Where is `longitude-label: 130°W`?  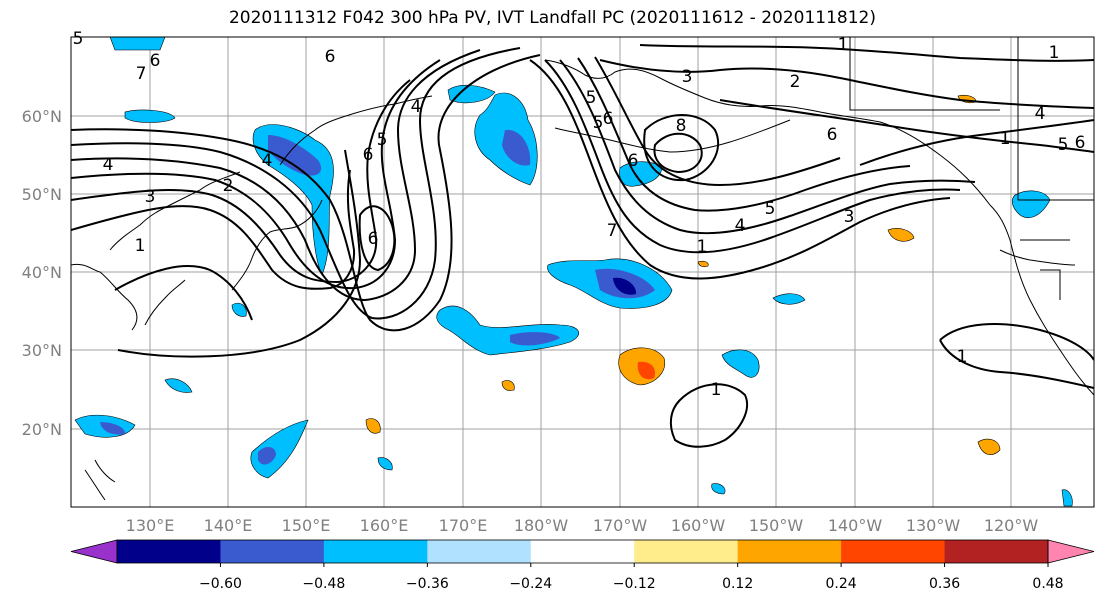 longitude-label: 130°W is located at coordinates (933, 525).